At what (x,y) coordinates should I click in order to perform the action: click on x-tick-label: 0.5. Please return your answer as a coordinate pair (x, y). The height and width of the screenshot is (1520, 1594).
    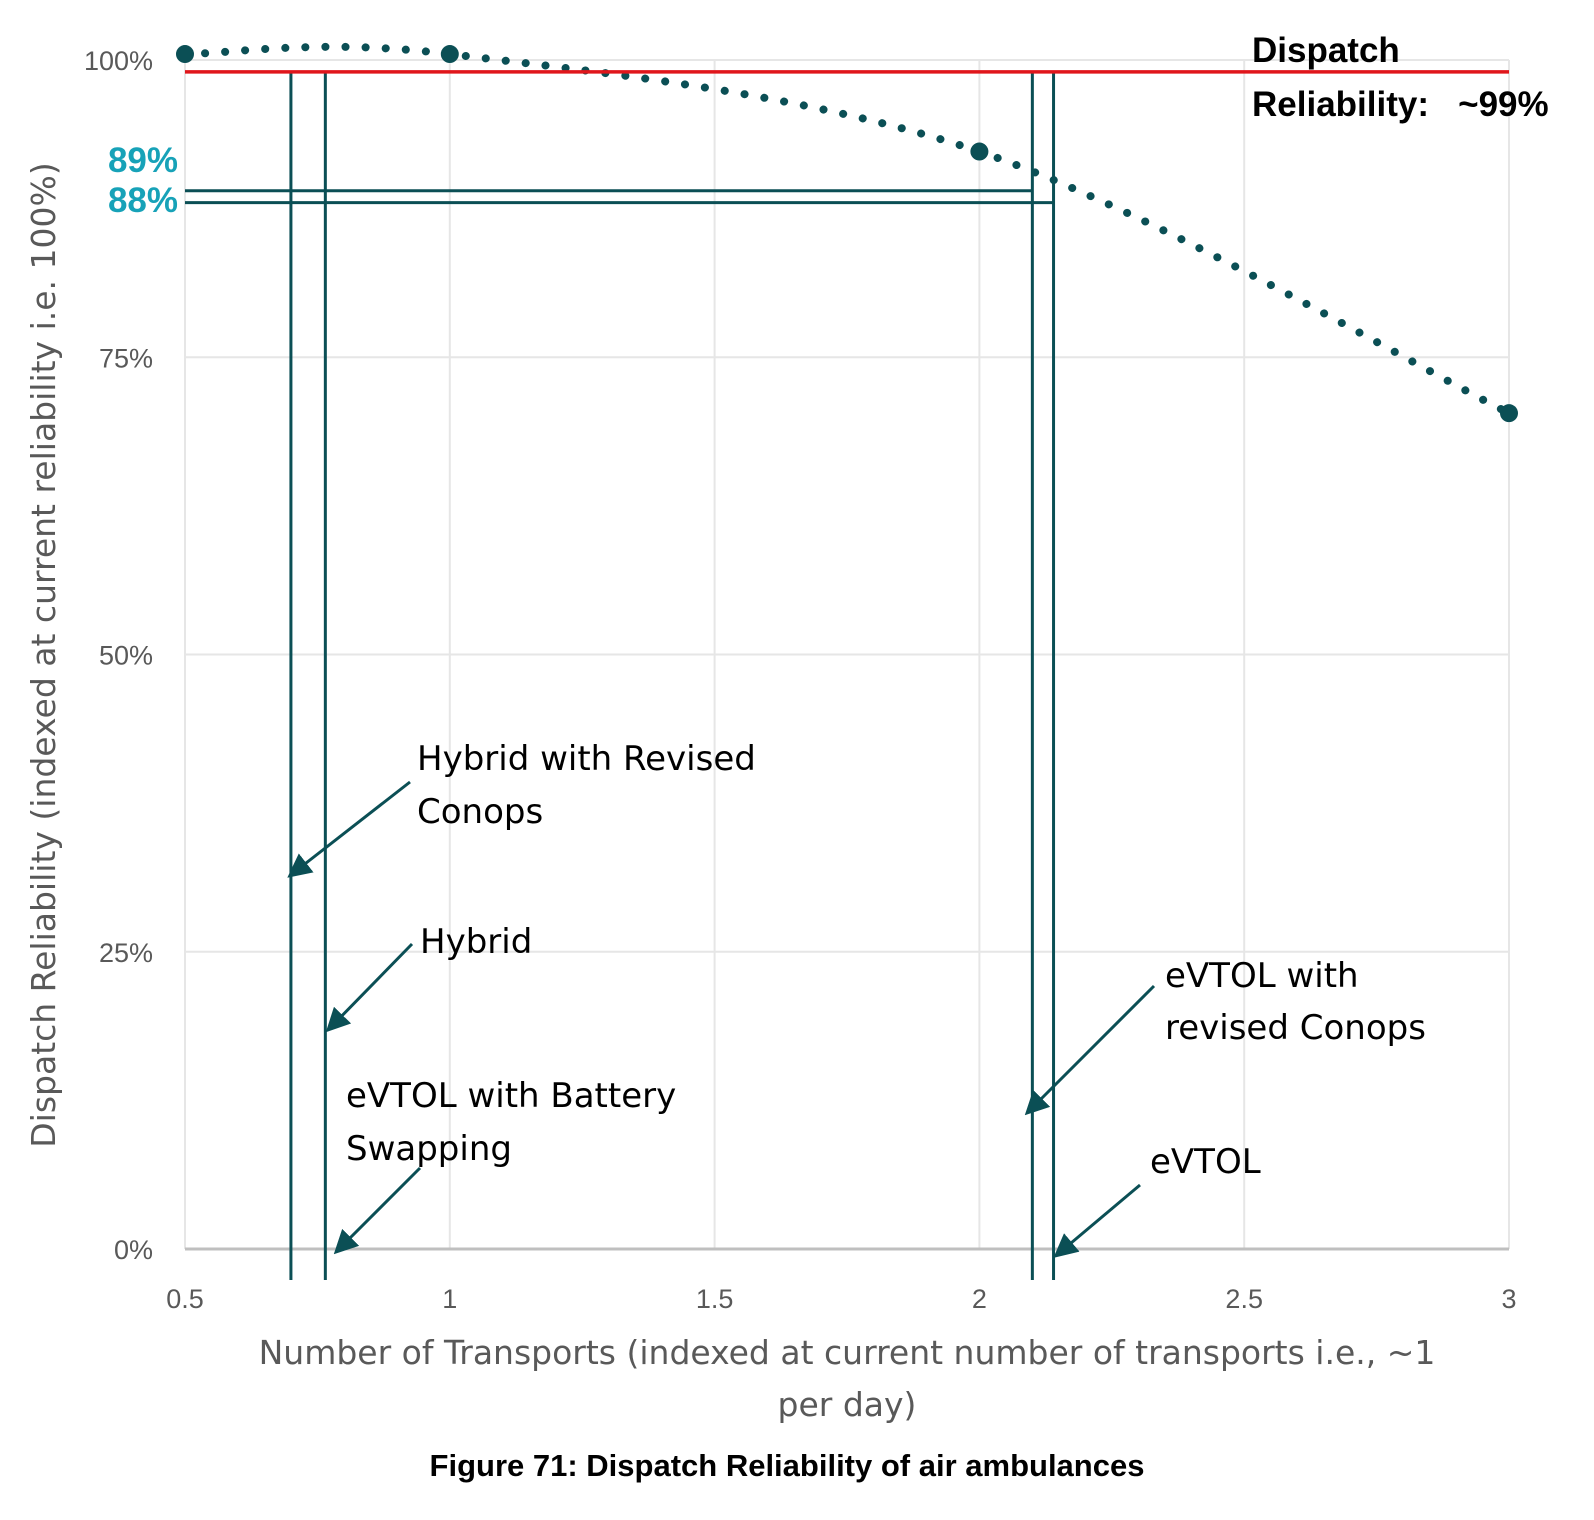
    Looking at the image, I should click on (185, 1299).